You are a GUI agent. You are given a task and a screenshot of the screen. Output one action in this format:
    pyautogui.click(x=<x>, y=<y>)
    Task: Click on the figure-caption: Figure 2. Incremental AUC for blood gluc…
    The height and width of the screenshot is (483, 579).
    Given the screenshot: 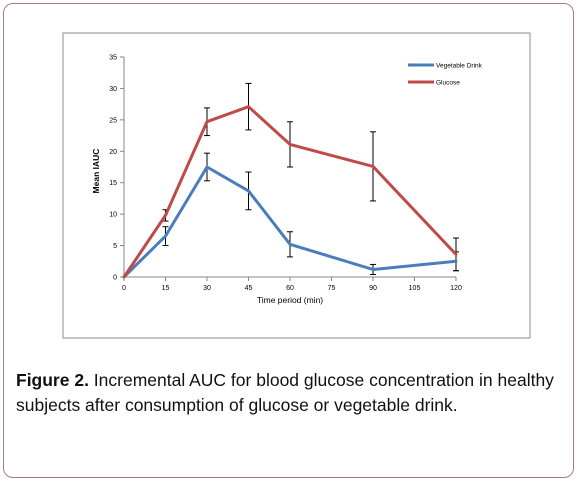 What is the action you would take?
    pyautogui.click(x=292, y=393)
    